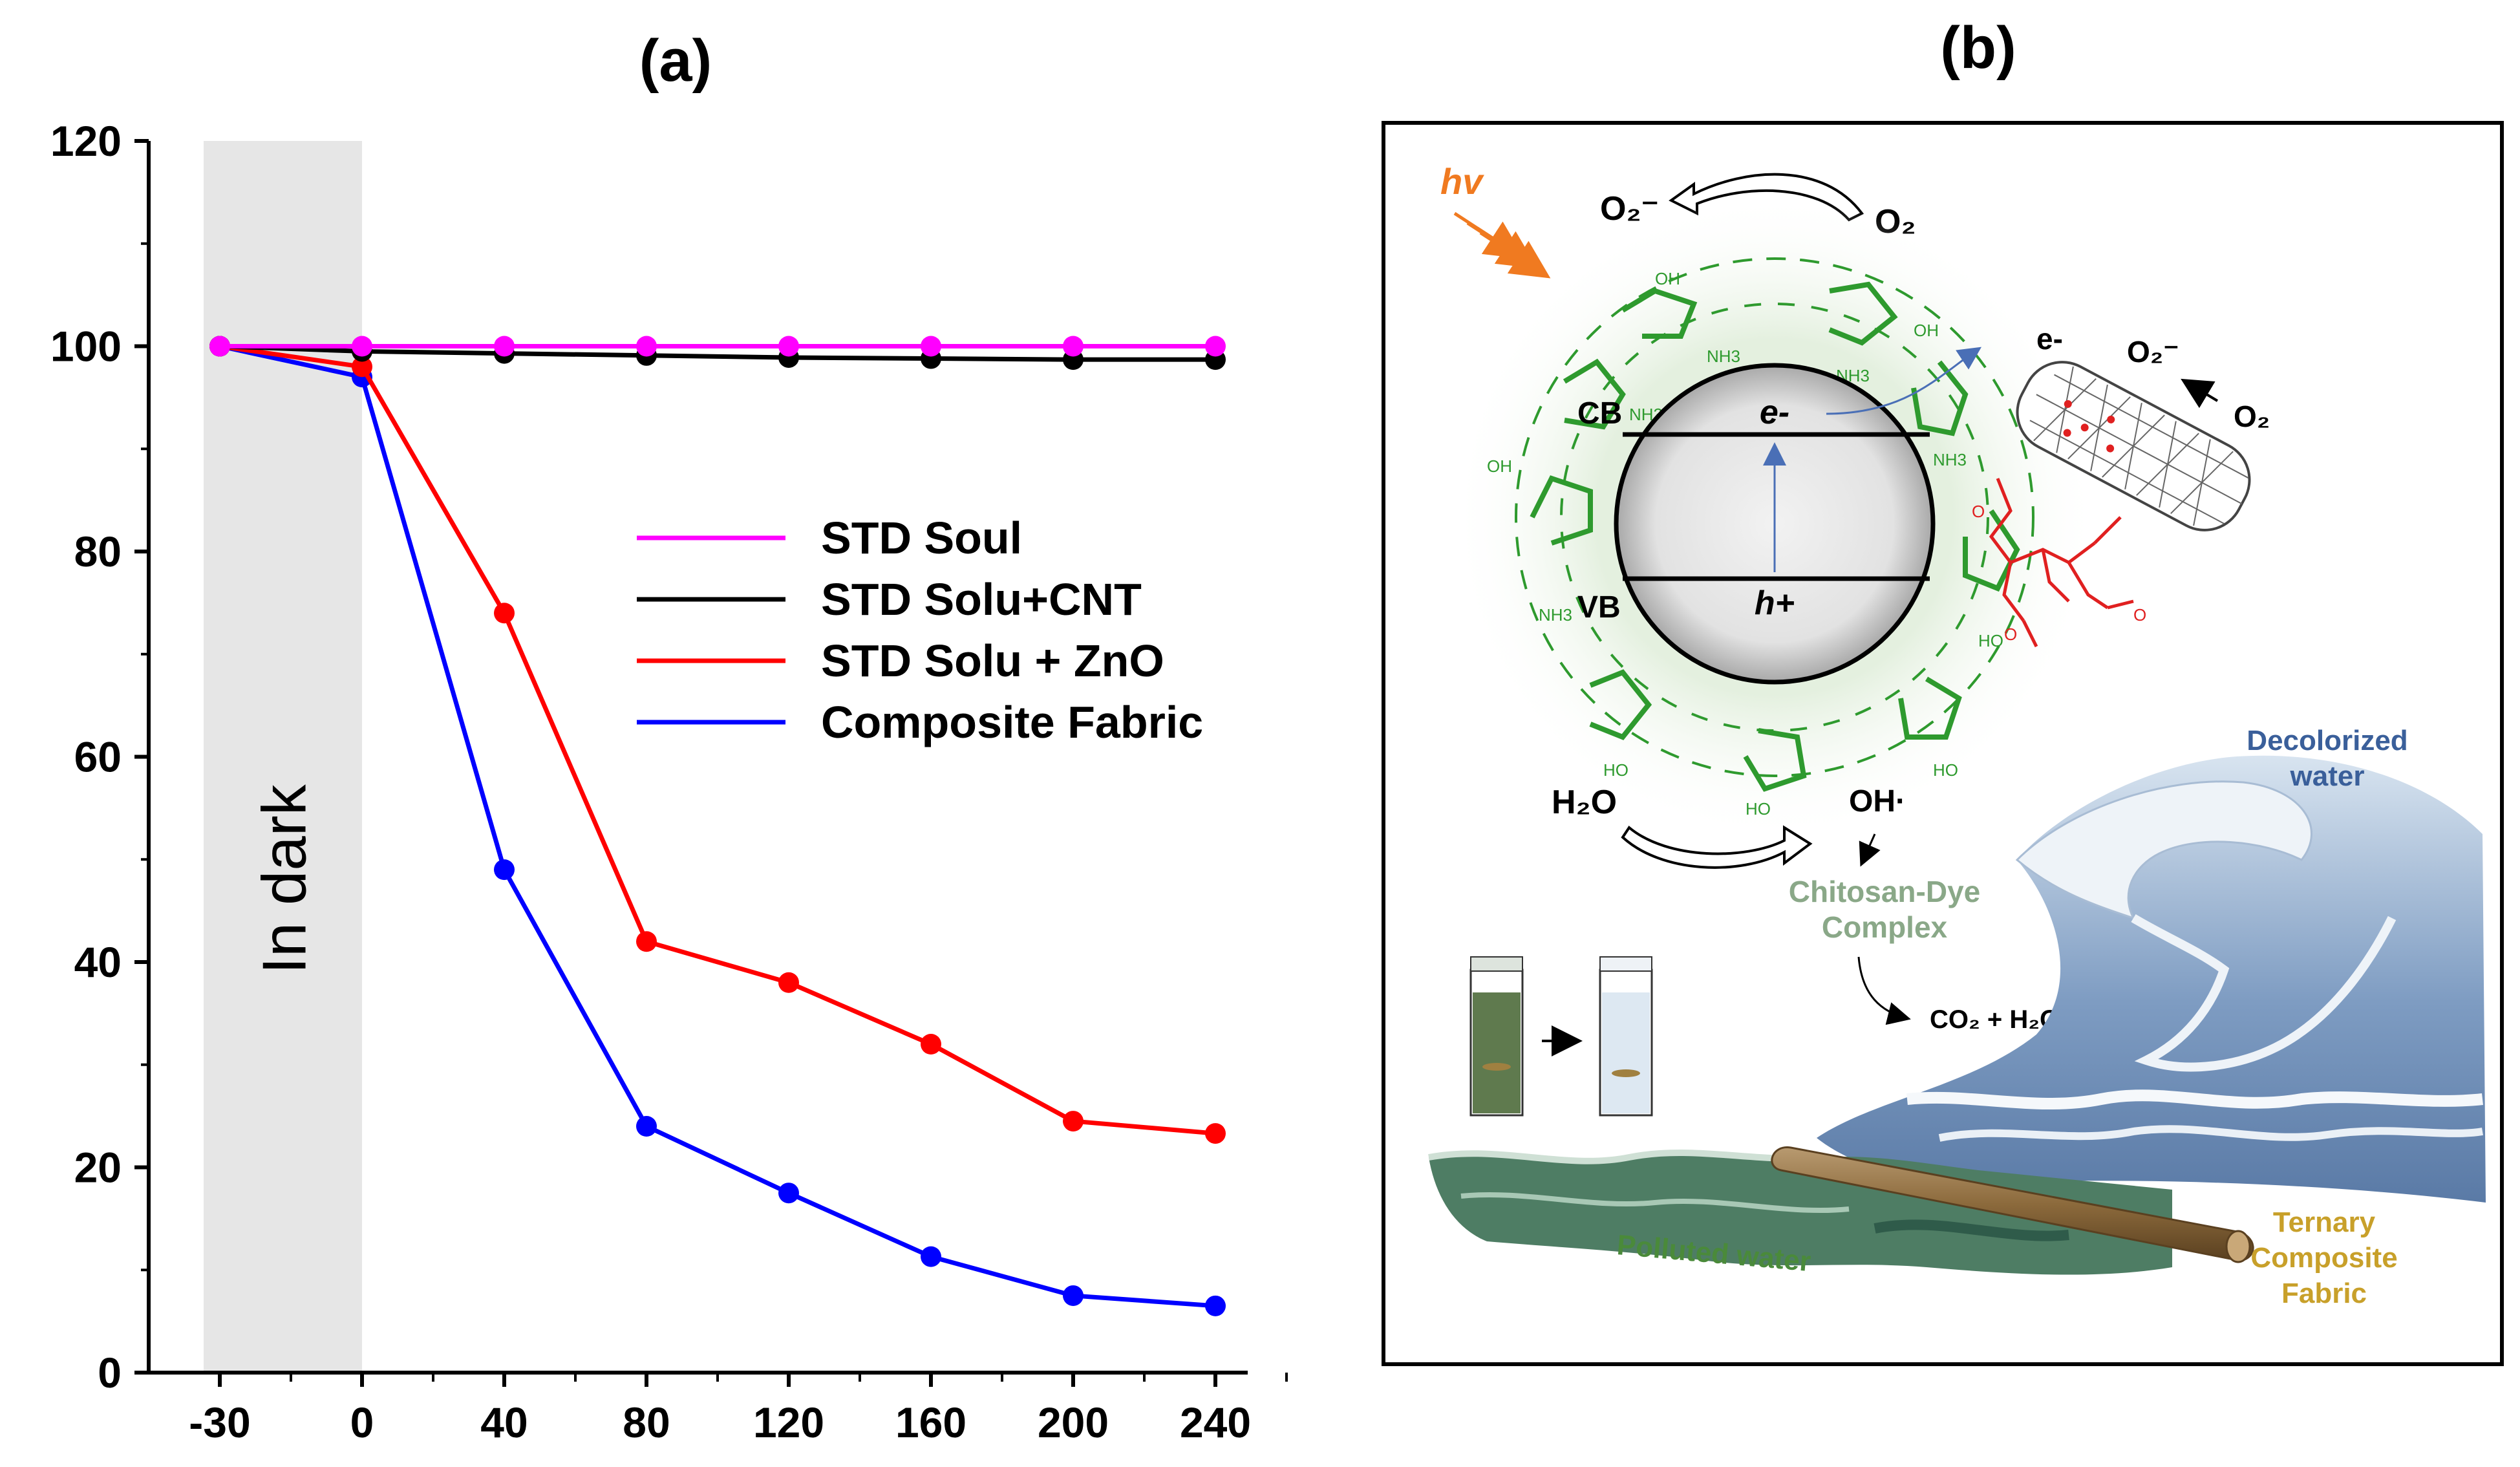 The height and width of the screenshot is (1467, 2520). What do you see at coordinates (86, 141) in the screenshot?
I see `y-tick-label: 120` at bounding box center [86, 141].